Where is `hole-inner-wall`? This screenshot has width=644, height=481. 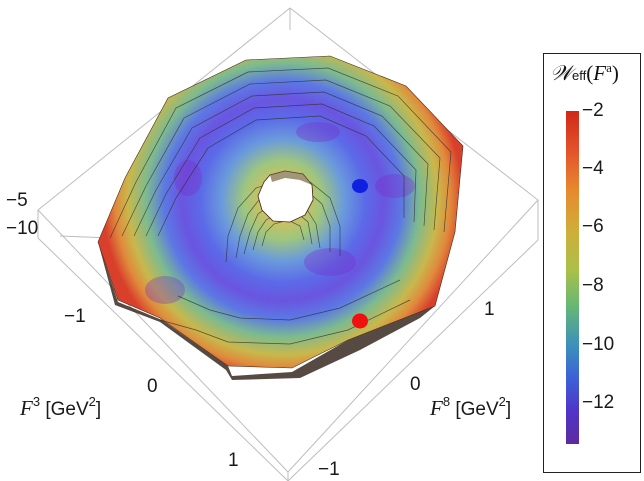 hole-inner-wall is located at coordinates (291, 178).